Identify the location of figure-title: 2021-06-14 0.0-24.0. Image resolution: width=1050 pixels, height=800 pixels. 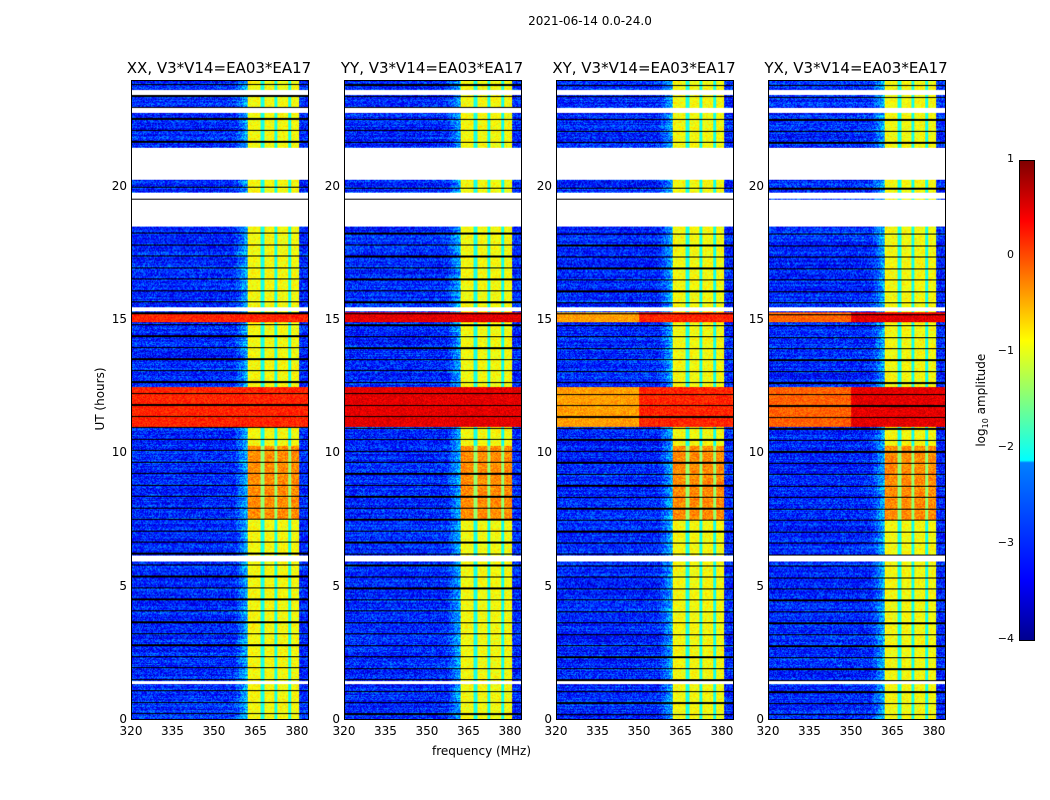
(590, 21).